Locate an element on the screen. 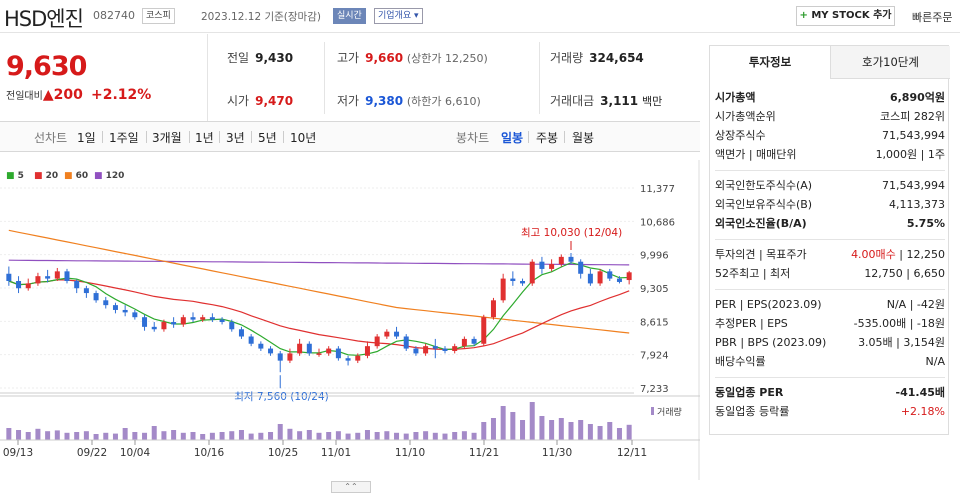 Image resolution: width=960 pixels, height=500 pixels. info-value: N/A is located at coordinates (935, 361).